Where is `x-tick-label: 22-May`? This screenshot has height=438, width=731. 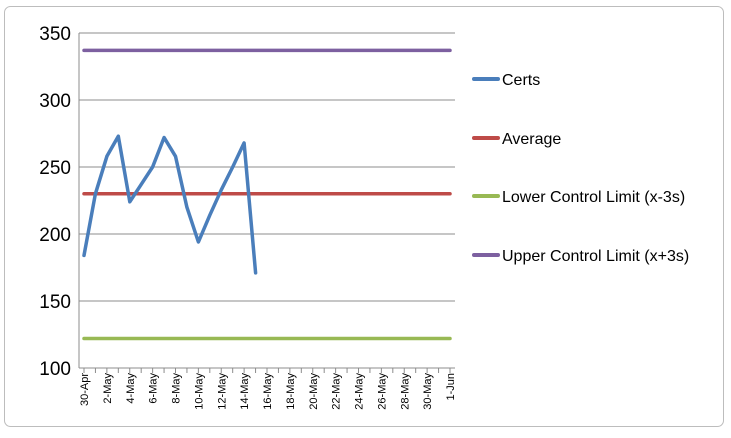
x-tick-label: 22-May is located at coordinates (337, 391).